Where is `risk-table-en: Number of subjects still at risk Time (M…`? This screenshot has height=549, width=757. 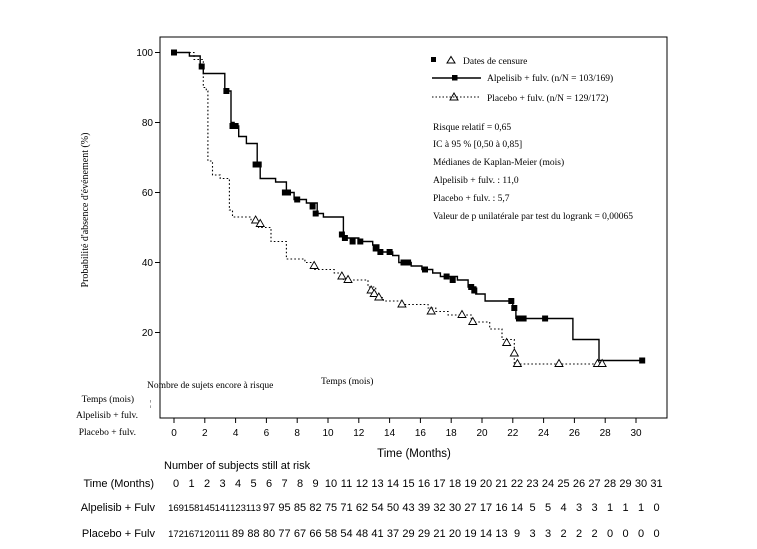
risk-table-en: Number of subjects still at risk Time (M… is located at coordinates (372, 500).